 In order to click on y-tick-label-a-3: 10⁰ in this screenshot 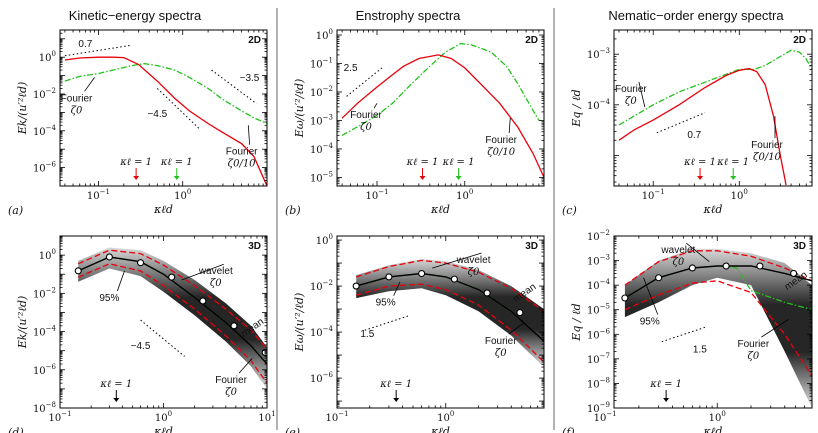, I will do `click(47, 57)`.